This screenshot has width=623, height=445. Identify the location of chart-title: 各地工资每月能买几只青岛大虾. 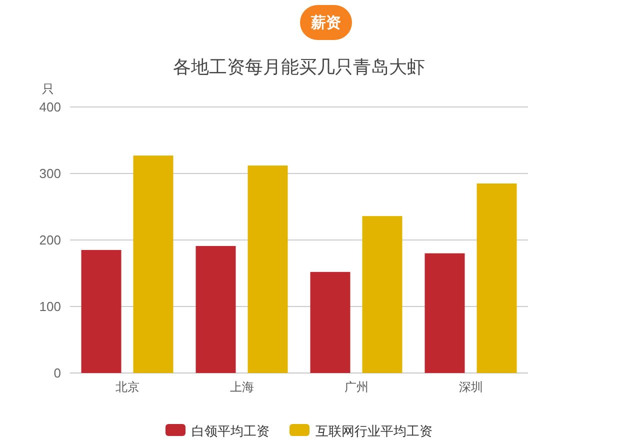
(299, 67).